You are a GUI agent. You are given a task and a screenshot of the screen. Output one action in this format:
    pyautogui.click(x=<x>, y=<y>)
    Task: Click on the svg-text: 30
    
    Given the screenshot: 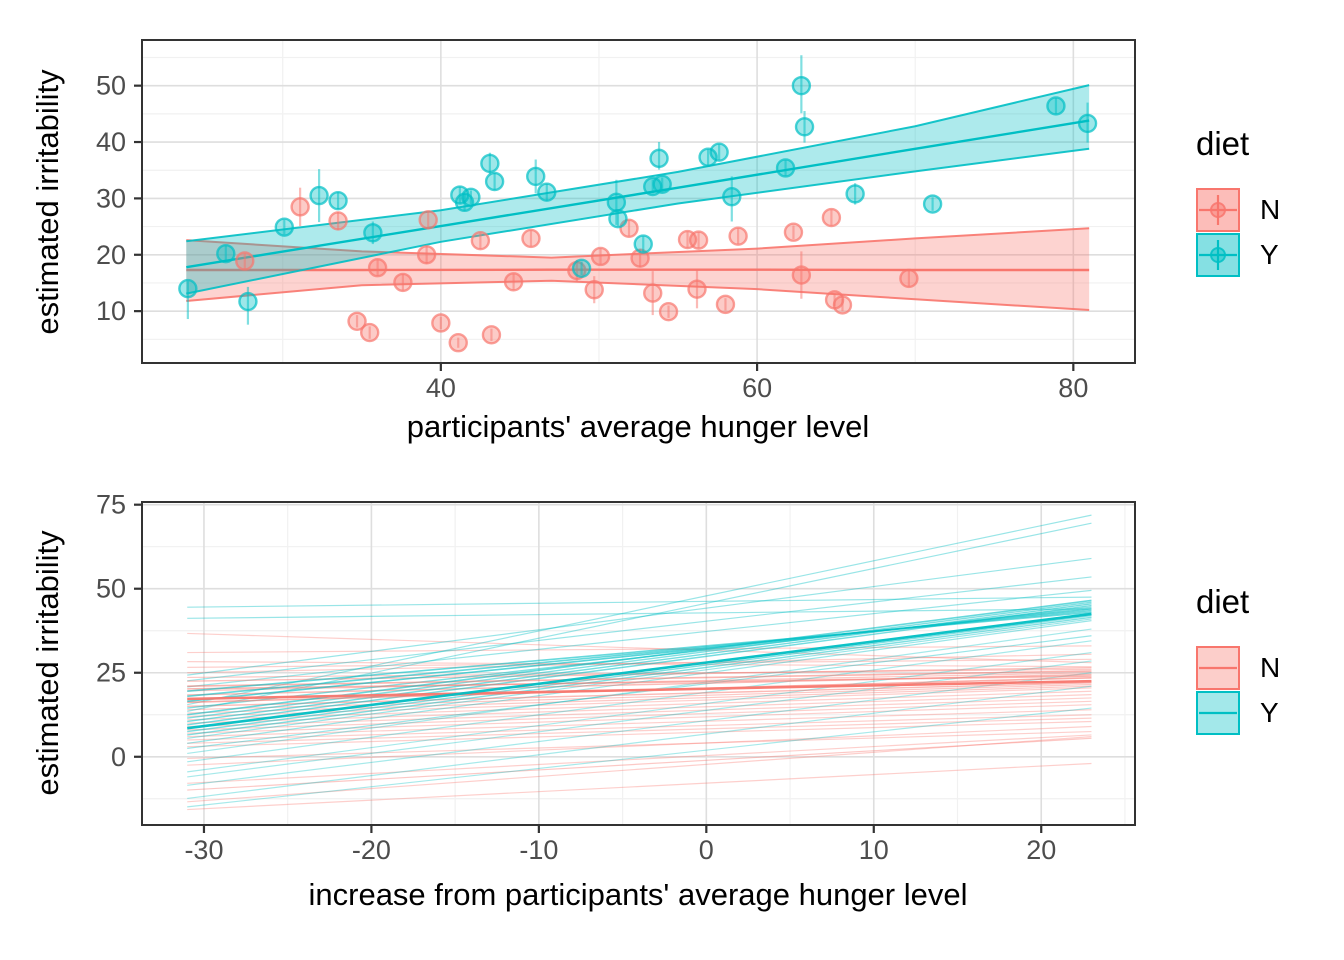 What is the action you would take?
    pyautogui.click(x=111, y=198)
    